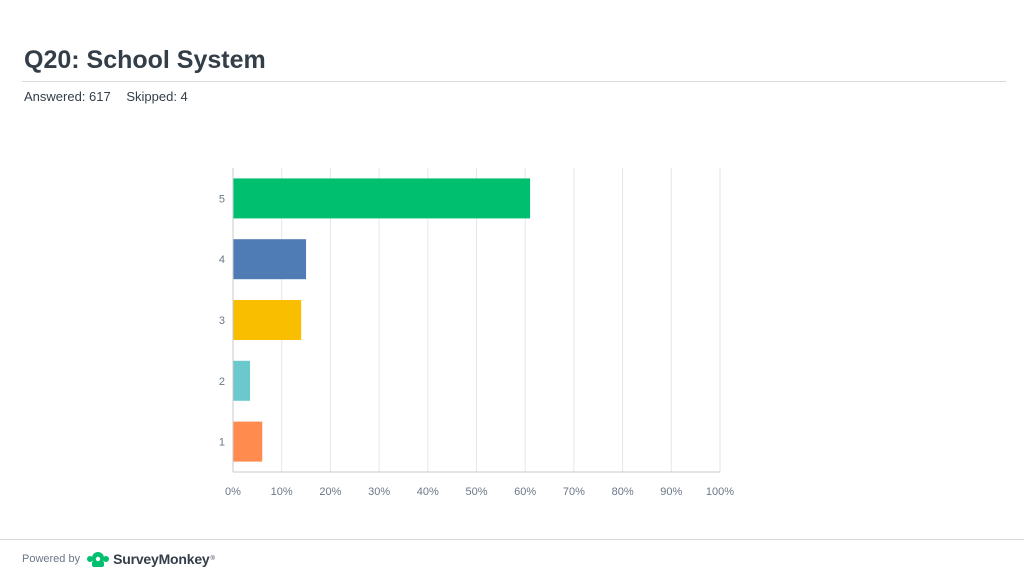 Image resolution: width=1024 pixels, height=576 pixels. What do you see at coordinates (476, 492) in the screenshot?
I see `x-tick-label: 50%` at bounding box center [476, 492].